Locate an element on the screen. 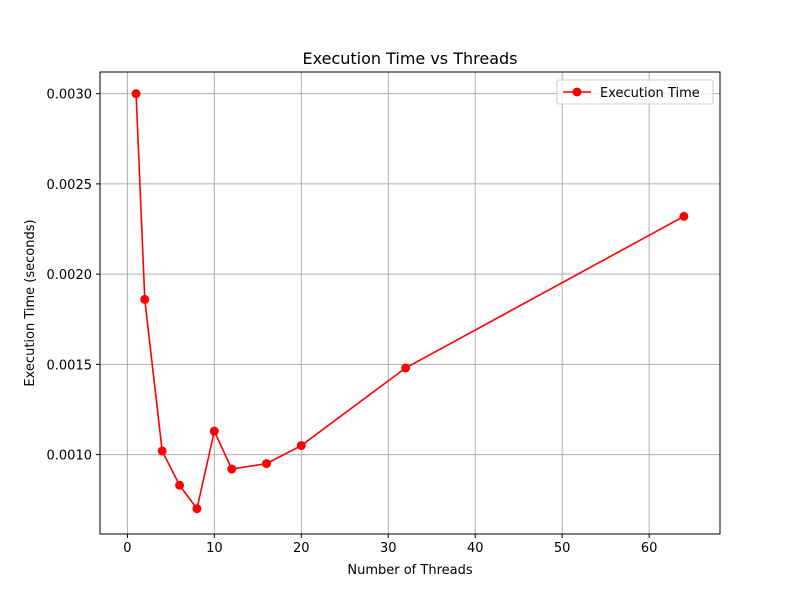 Image resolution: width=800 pixels, height=600 pixels. y-tick-label: 0.0025 is located at coordinates (70, 185).